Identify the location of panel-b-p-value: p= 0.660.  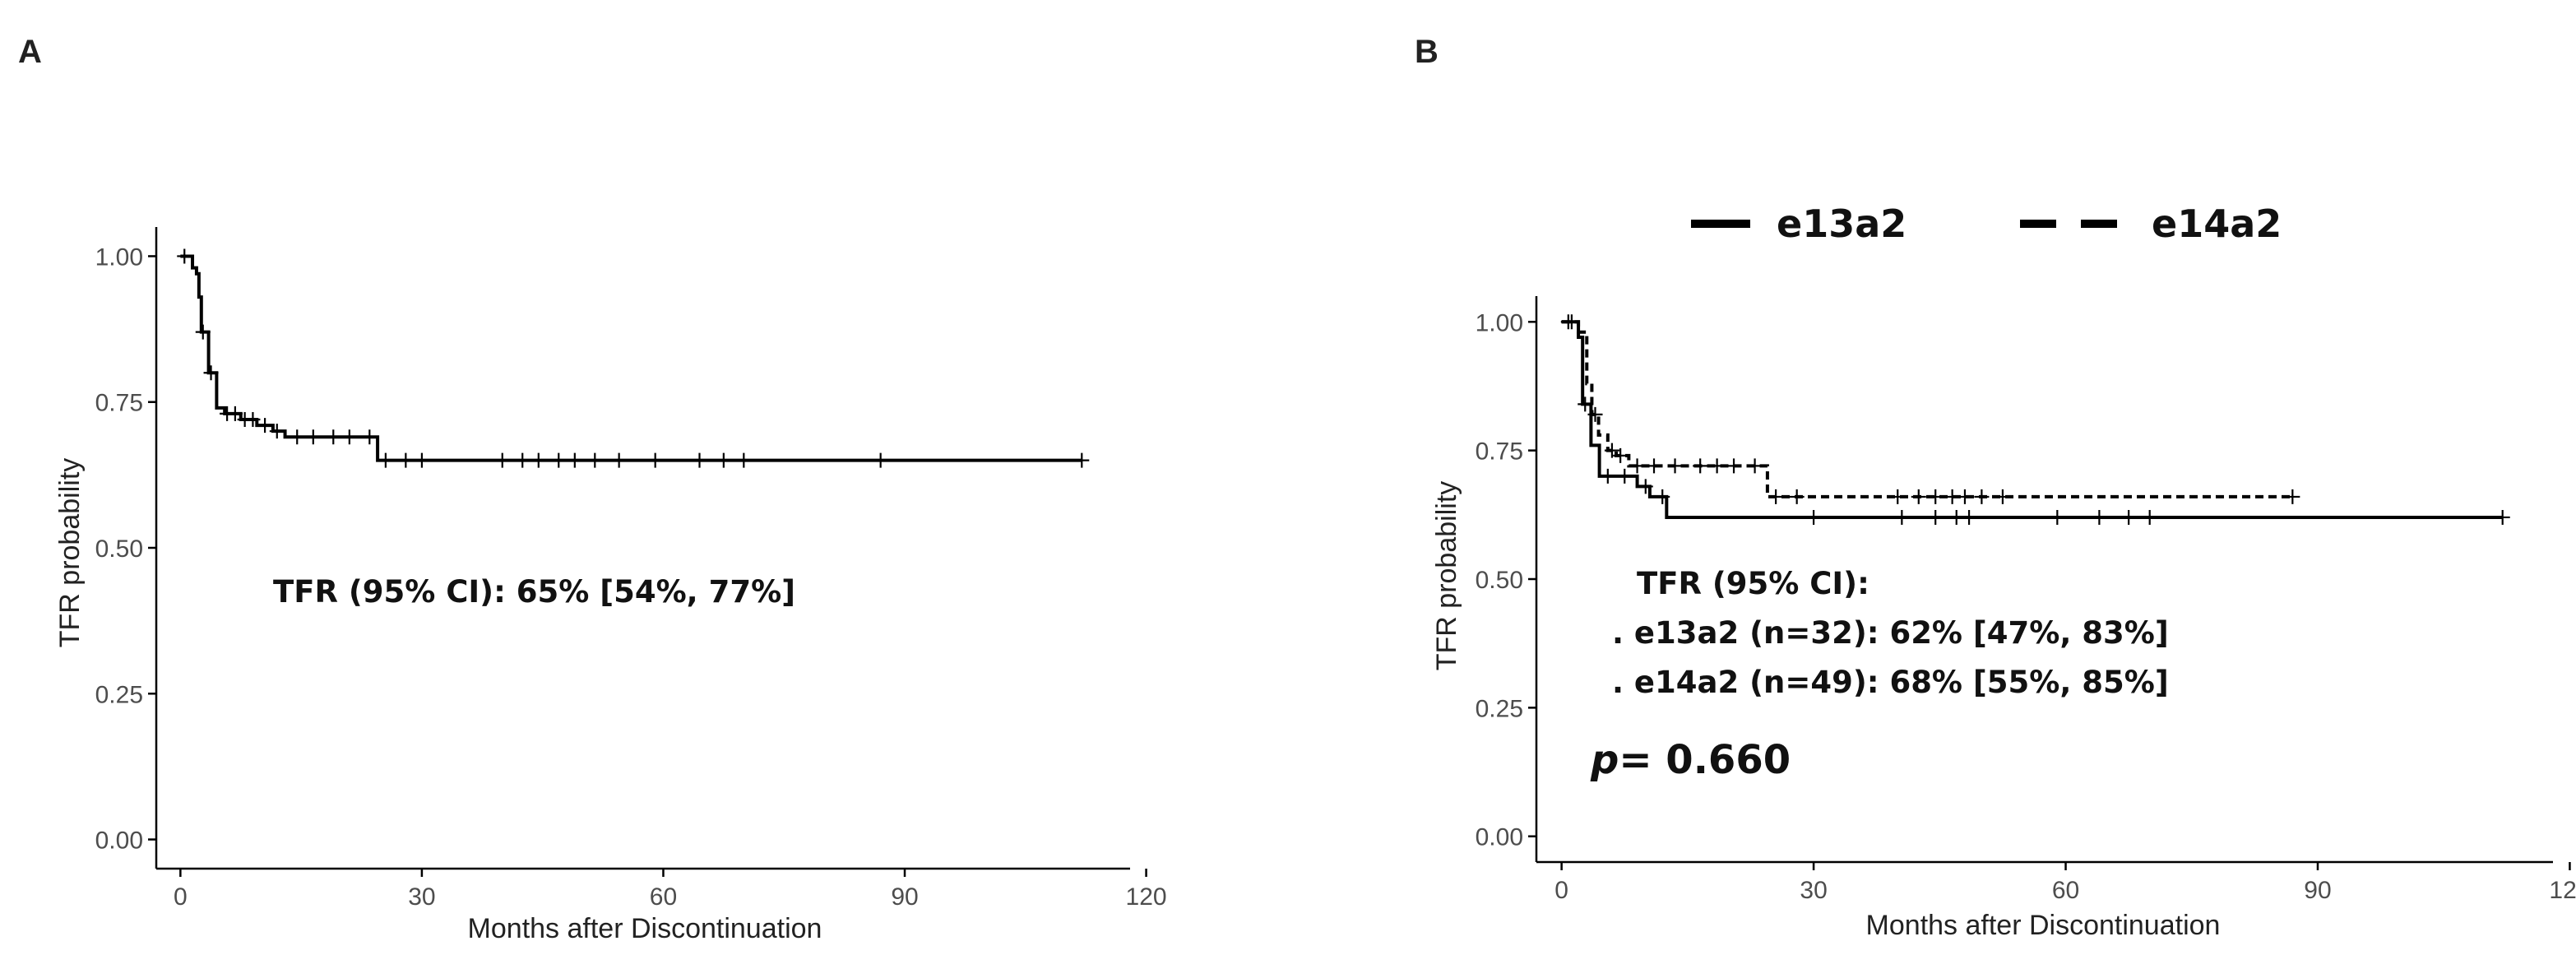
(1690, 760).